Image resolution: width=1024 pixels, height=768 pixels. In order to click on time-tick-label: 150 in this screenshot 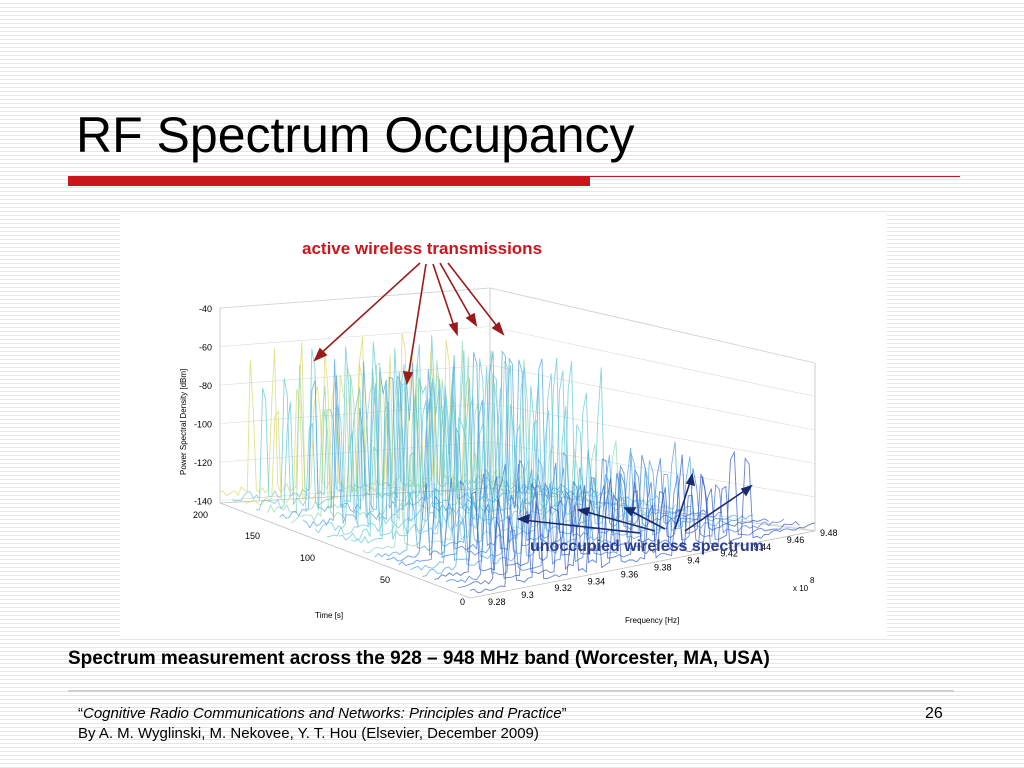, I will do `click(252, 536)`.